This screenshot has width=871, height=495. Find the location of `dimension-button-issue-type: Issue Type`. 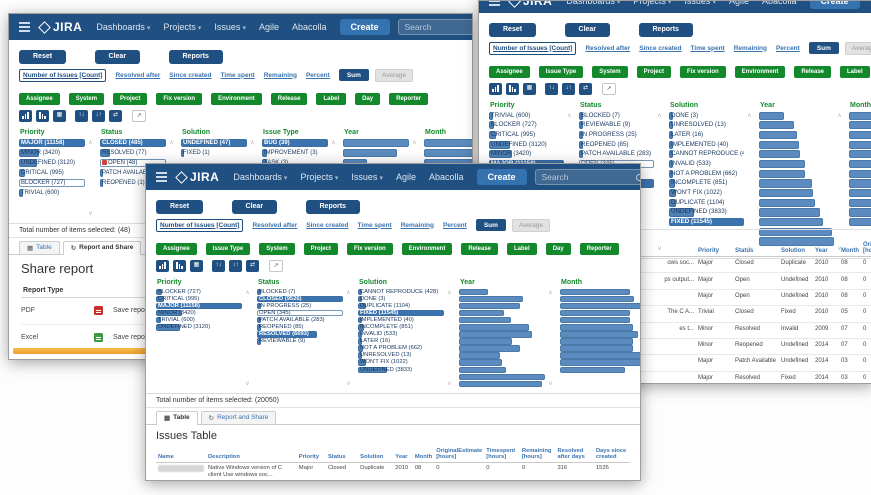

dimension-button-issue-type: Issue Type is located at coordinates (228, 248).